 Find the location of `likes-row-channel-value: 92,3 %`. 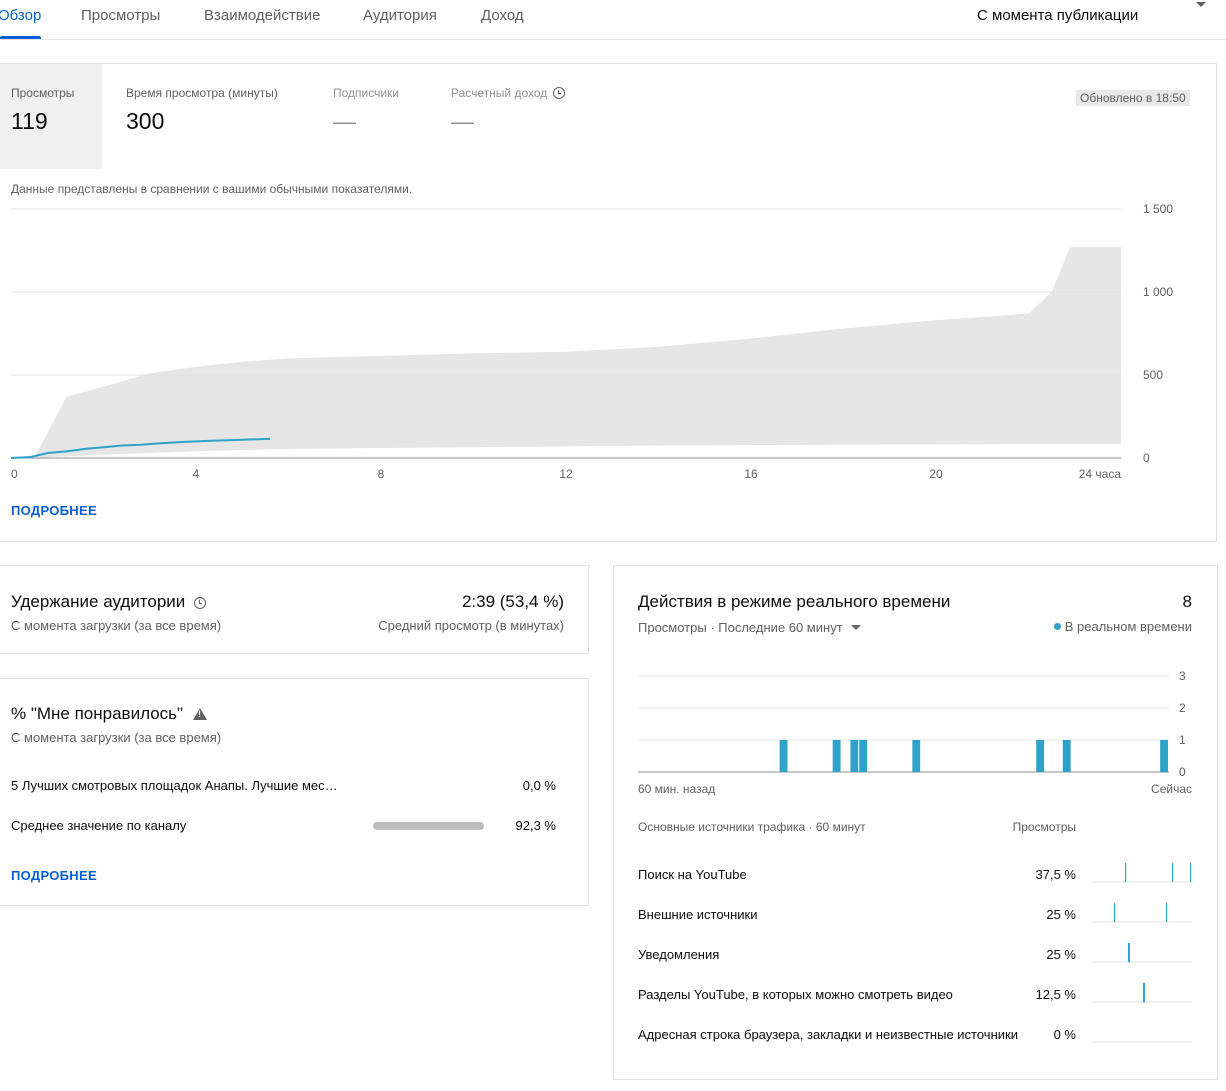

likes-row-channel-value: 92,3 % is located at coordinates (535, 825).